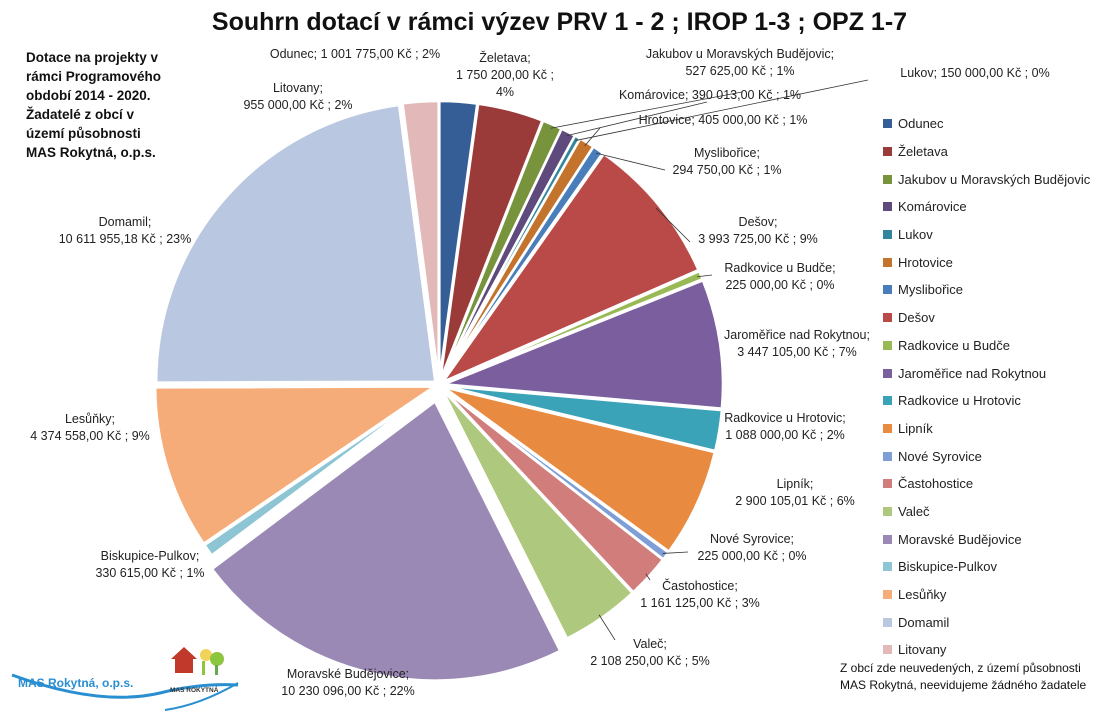 The height and width of the screenshot is (724, 1119). I want to click on legend-item: Nové Syrovice, so click(986, 456).